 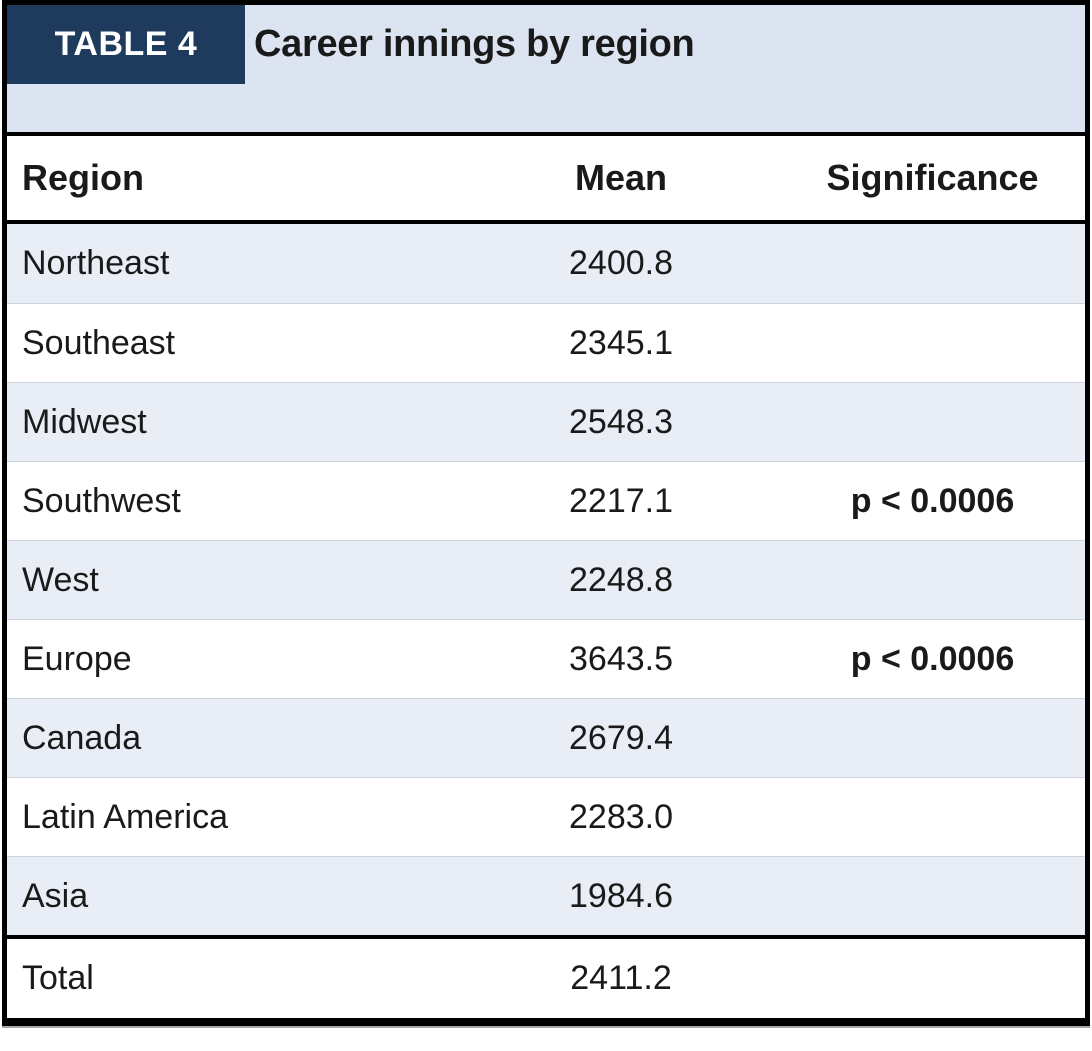 What do you see at coordinates (99, 342) in the screenshot?
I see `region-cell: Southeast` at bounding box center [99, 342].